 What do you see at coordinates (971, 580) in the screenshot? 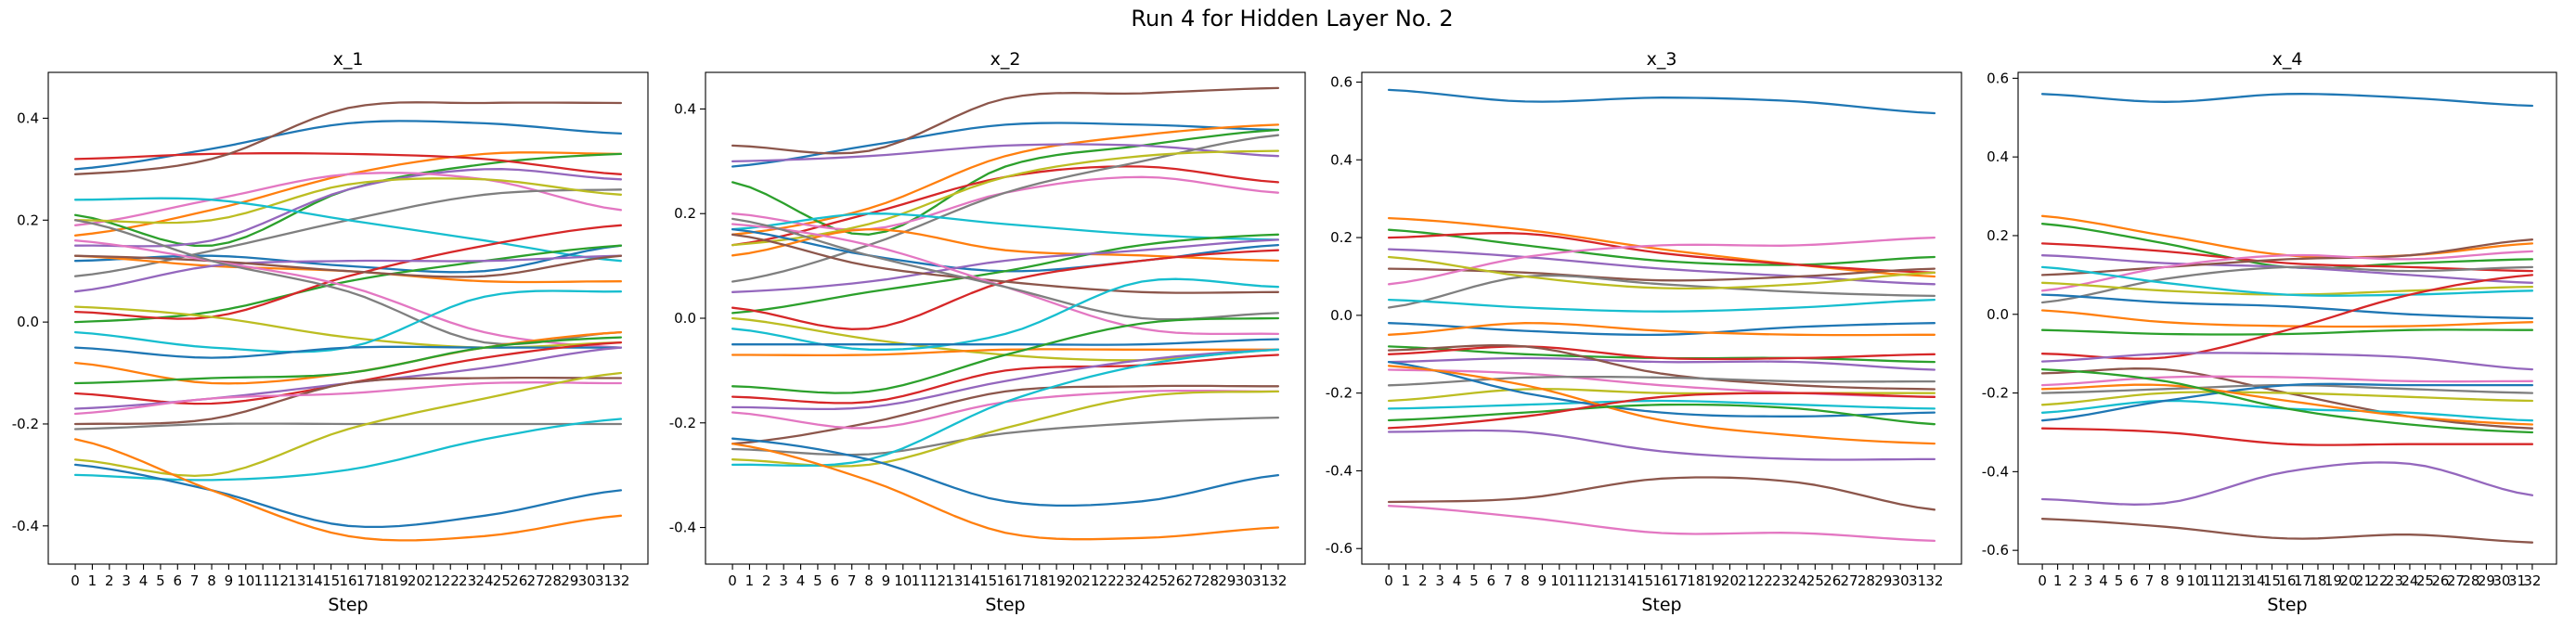
I see `x-tick-label: 14` at bounding box center [971, 580].